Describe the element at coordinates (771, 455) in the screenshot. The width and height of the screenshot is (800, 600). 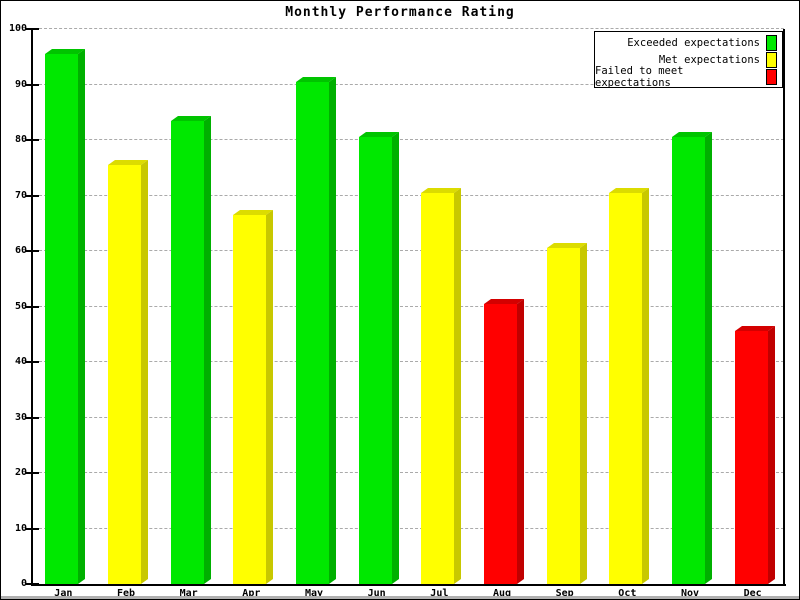
I see `bar-side-dec` at that location.